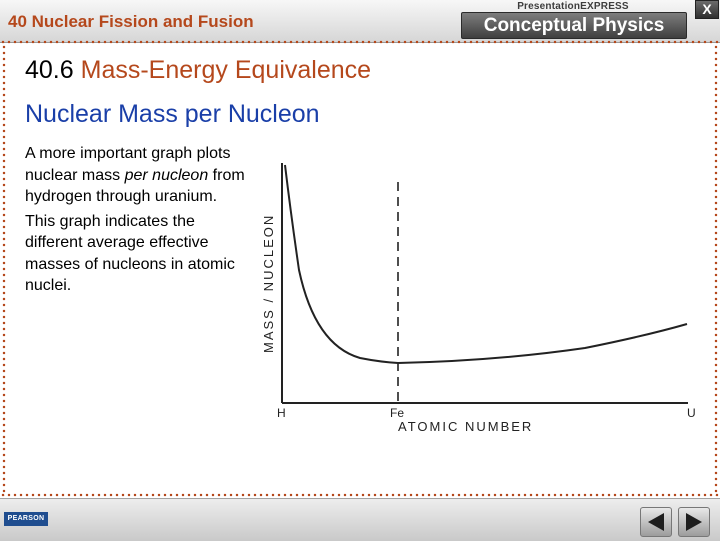  I want to click on tick-label-h: H, so click(281, 413).